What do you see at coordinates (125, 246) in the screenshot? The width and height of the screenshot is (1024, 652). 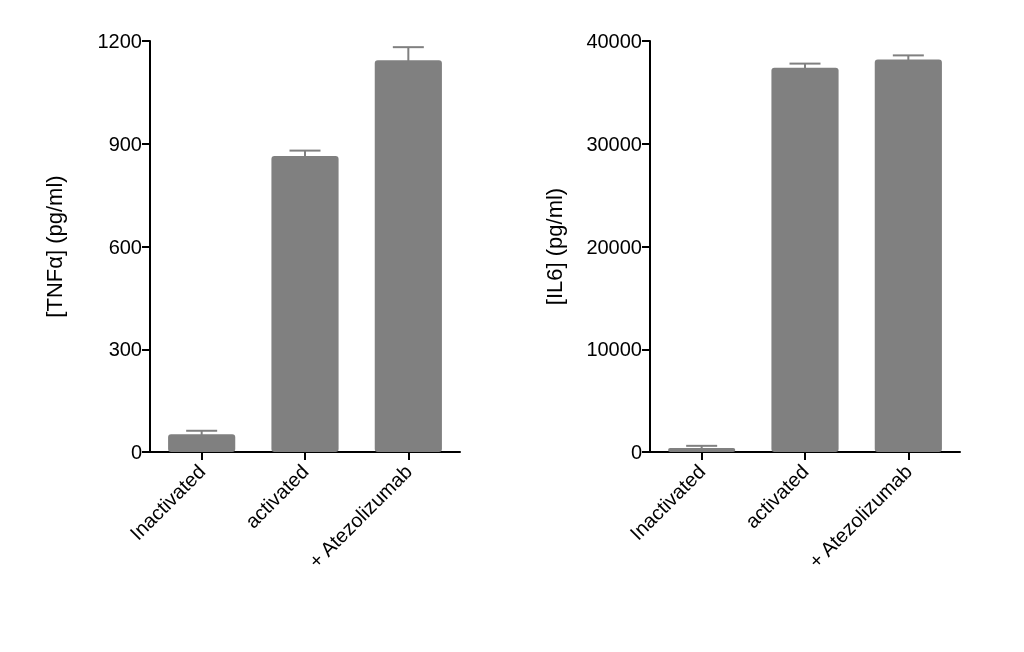 I see `y-tick-label: 600` at bounding box center [125, 246].